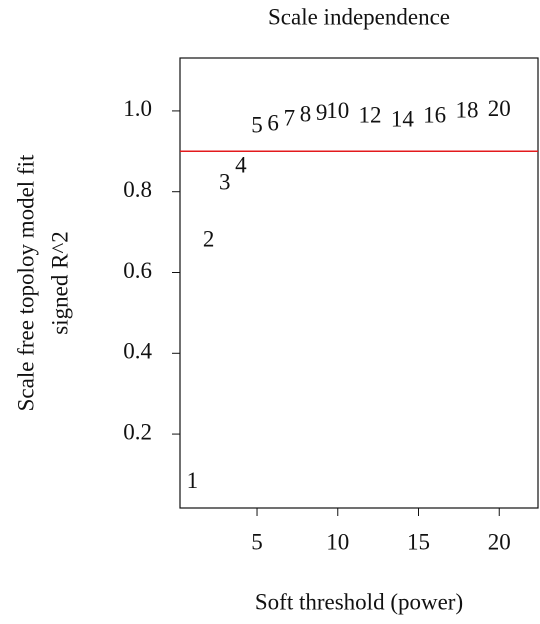 The height and width of the screenshot is (624, 540). I want to click on point-label: 16, so click(434, 114).